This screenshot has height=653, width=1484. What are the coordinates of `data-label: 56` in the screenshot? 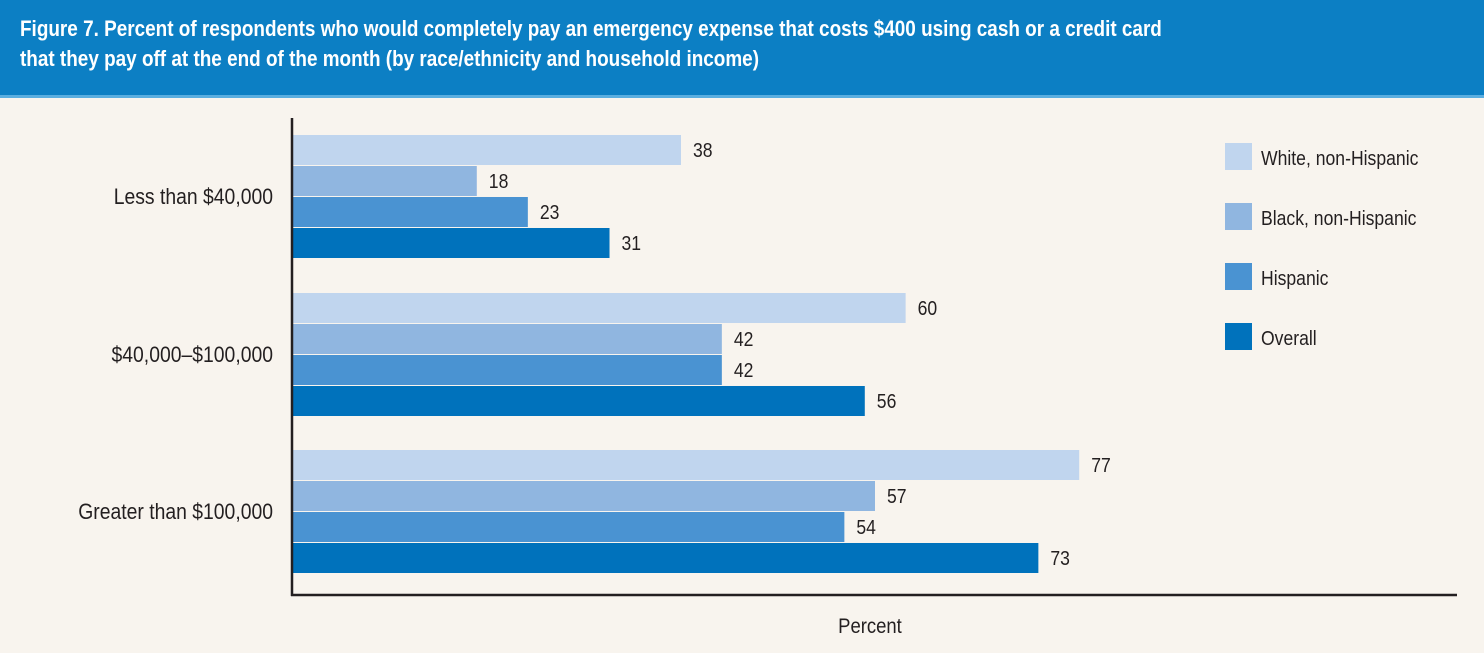 It's located at (887, 401).